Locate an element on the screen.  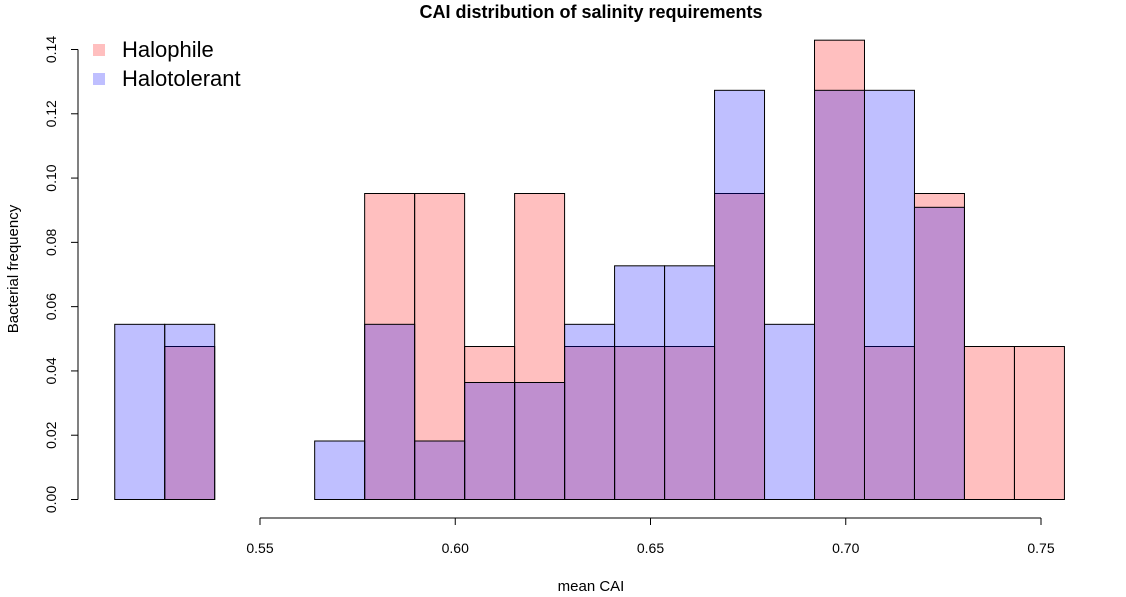
y-tick-label-3: 0.06 is located at coordinates (51, 306).